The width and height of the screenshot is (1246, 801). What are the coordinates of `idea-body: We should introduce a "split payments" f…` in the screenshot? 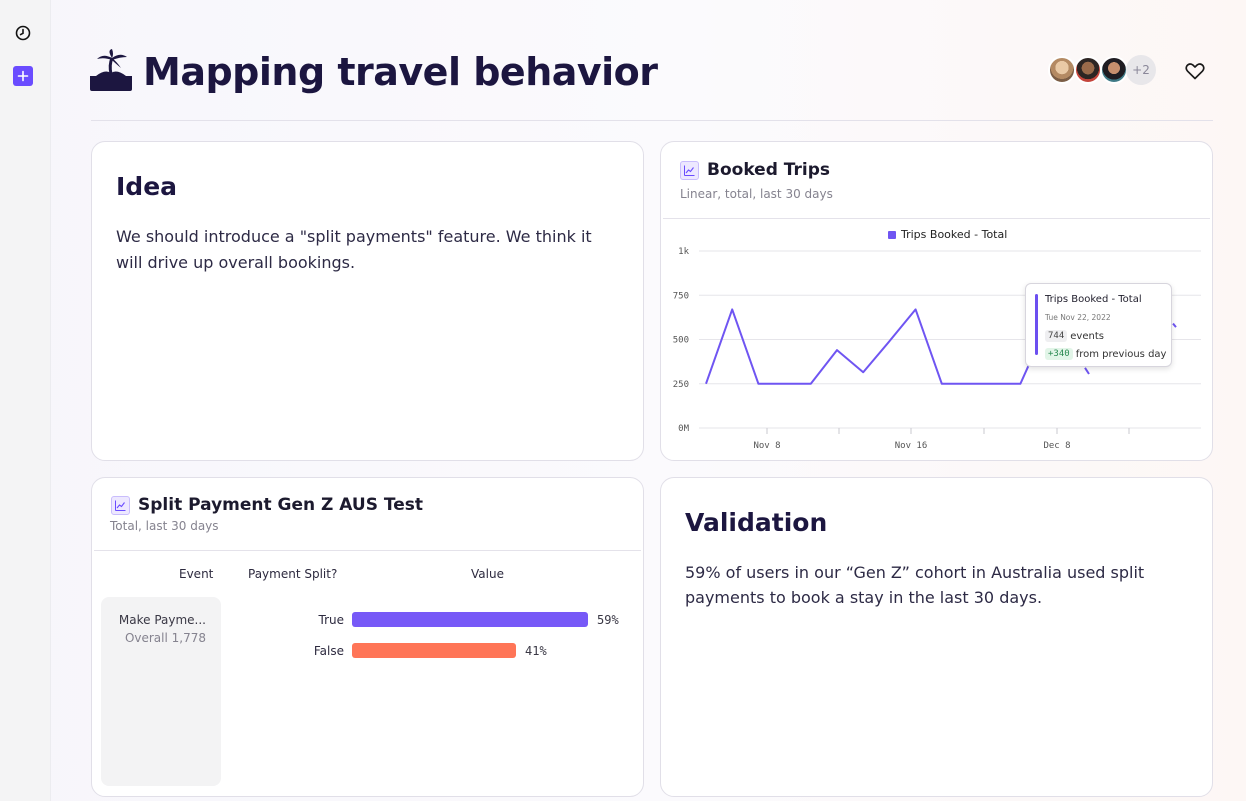 It's located at (354, 249).